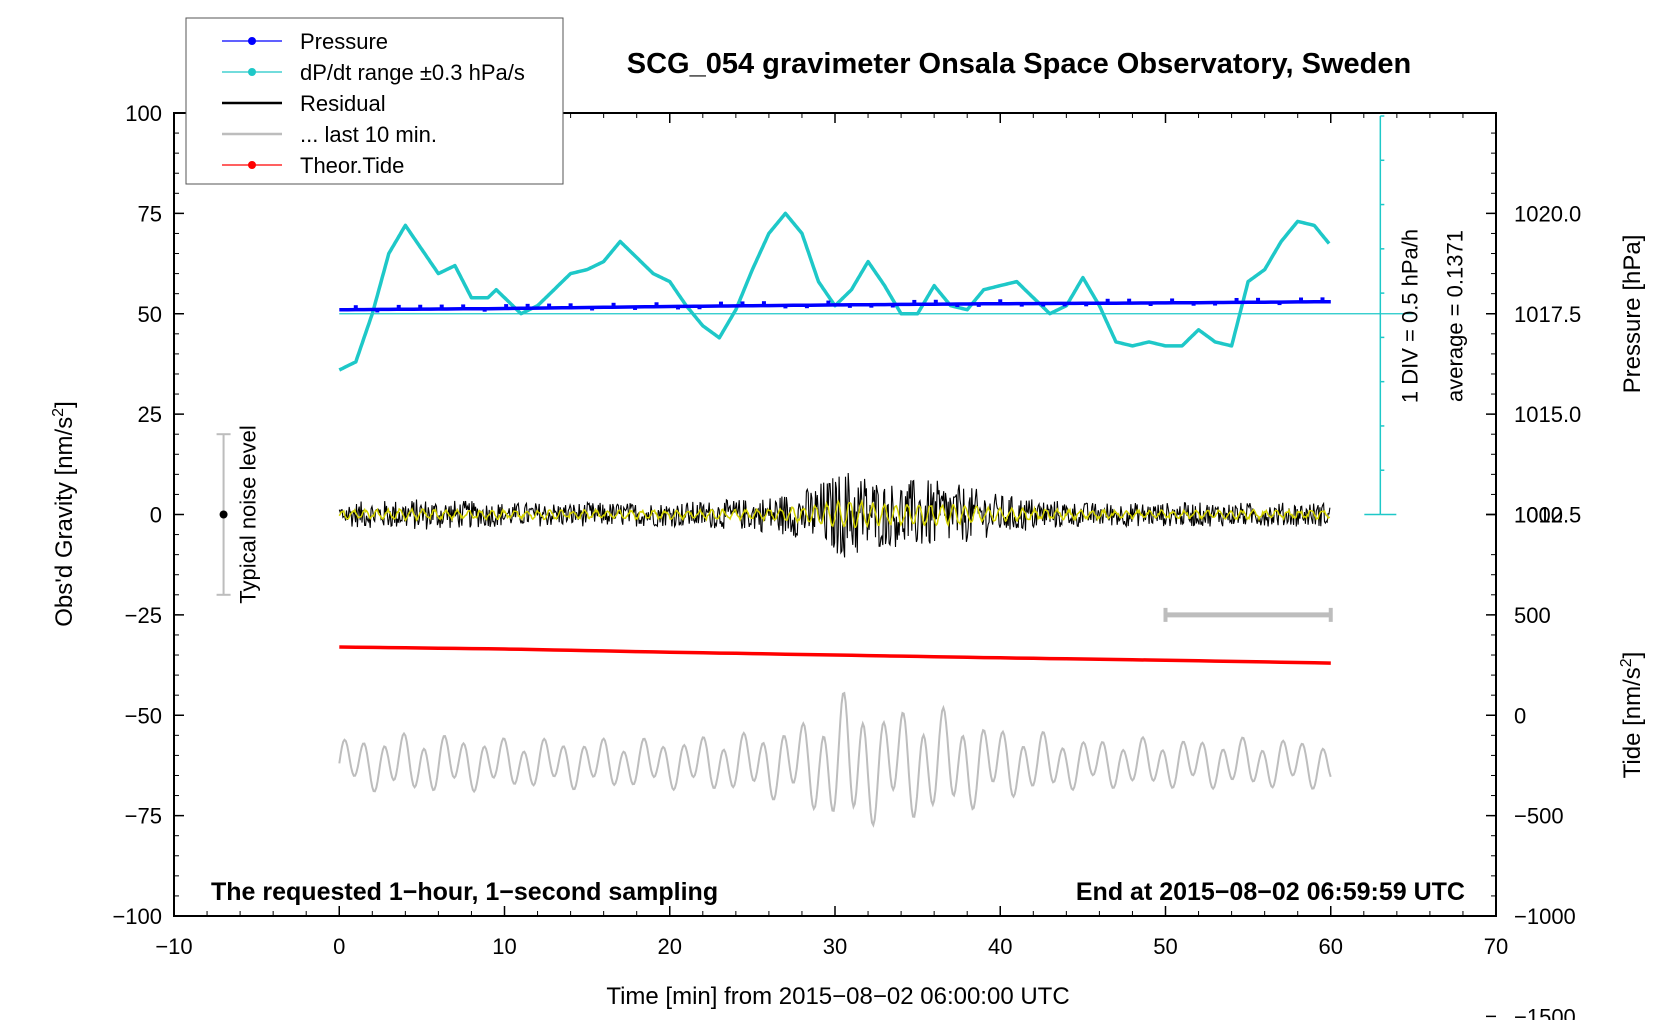 This screenshot has height=1020, width=1676. Describe the element at coordinates (835, 305) in the screenshot. I see `pressure-line` at that location.